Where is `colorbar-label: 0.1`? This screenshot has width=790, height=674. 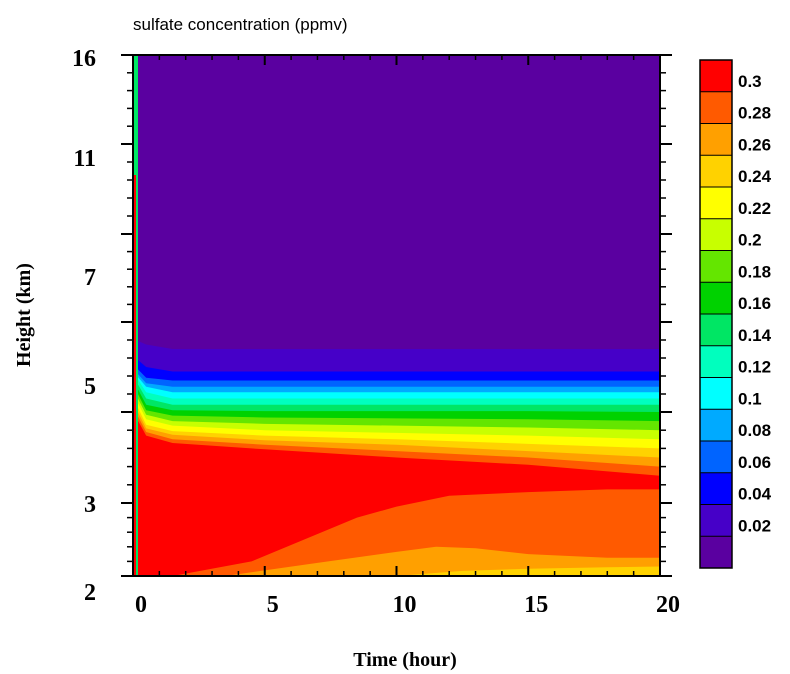 colorbar-label: 0.1 is located at coordinates (750, 398).